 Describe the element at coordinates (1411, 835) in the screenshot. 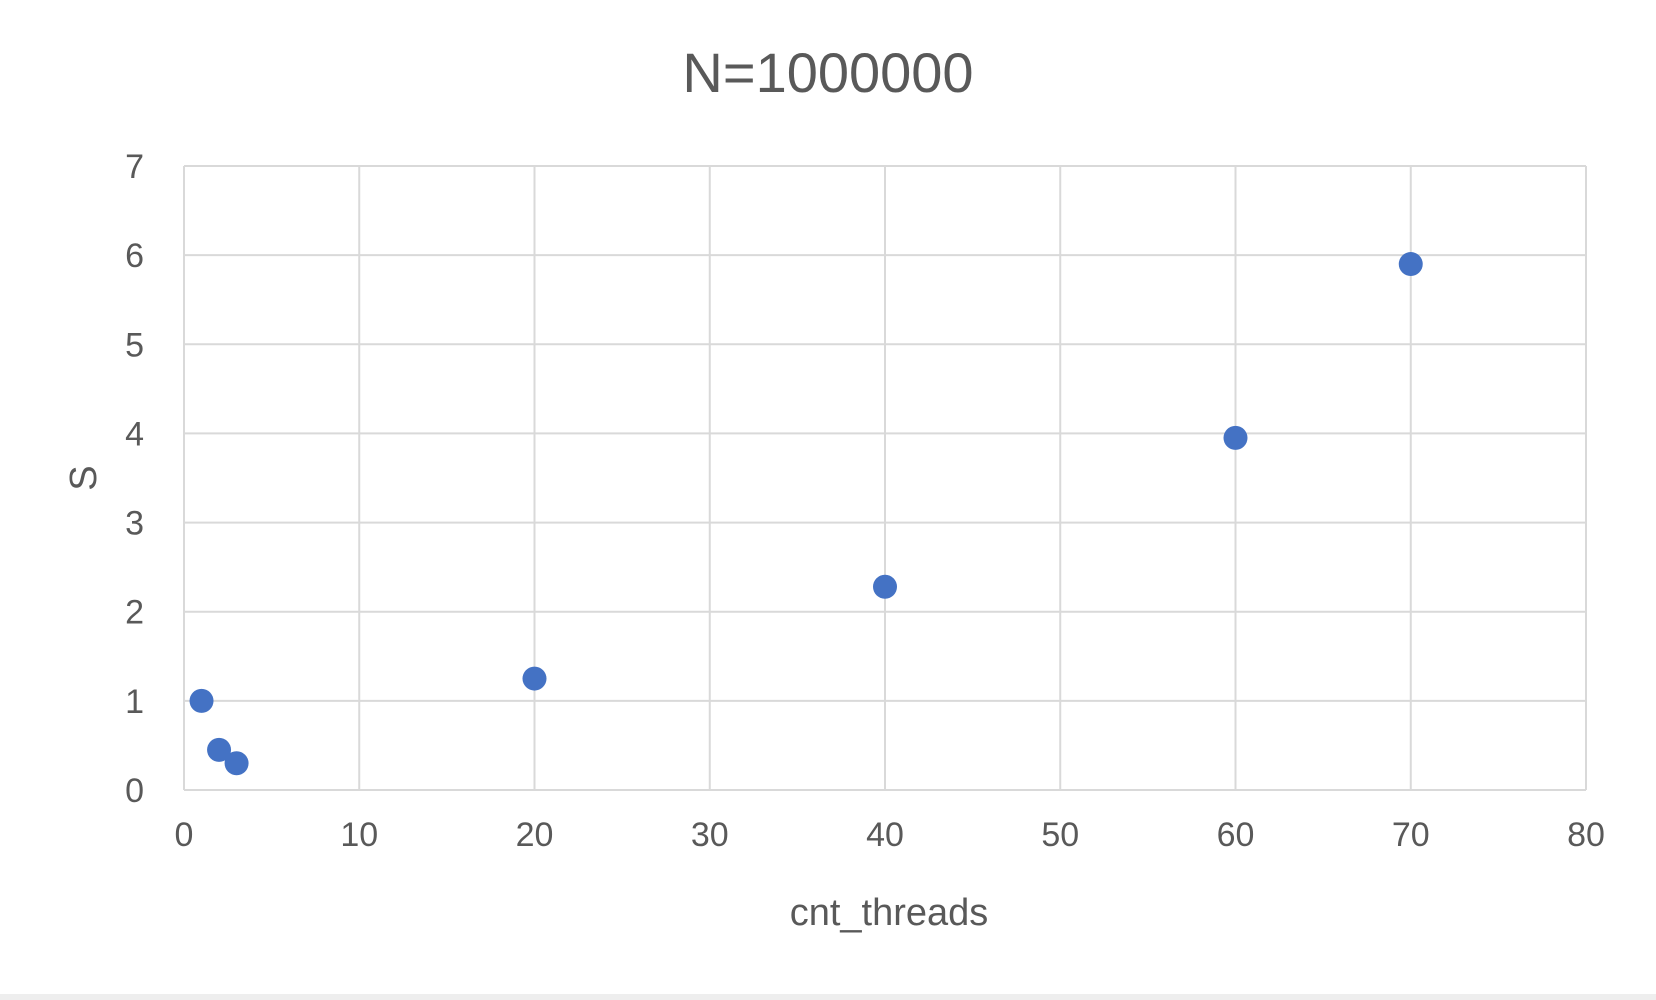

I see `x-tick-label: 70` at that location.